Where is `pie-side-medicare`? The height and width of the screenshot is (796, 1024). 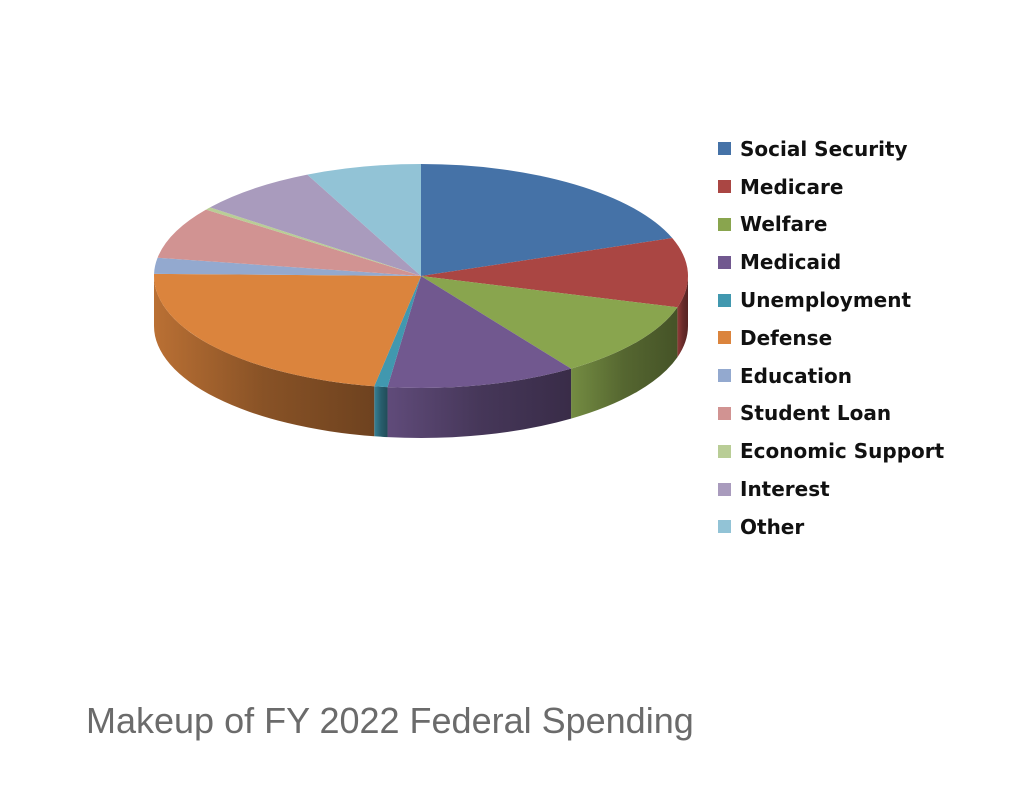
pie-side-medicare is located at coordinates (682, 317).